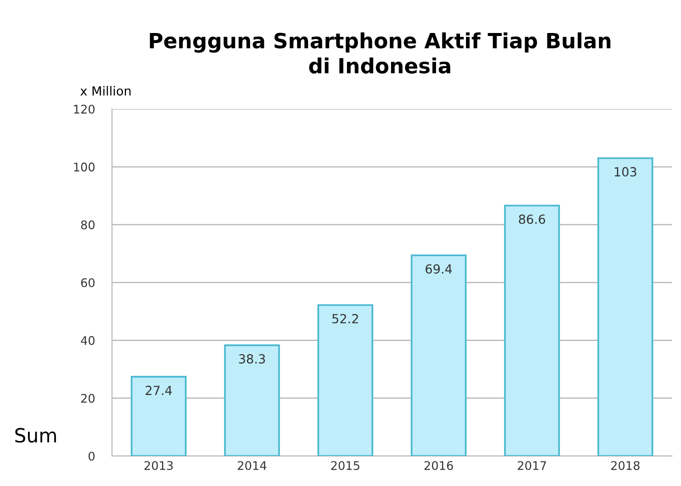 Image resolution: width=681 pixels, height=486 pixels. Describe the element at coordinates (87, 340) in the screenshot. I see `y-tick-label: 40` at that location.